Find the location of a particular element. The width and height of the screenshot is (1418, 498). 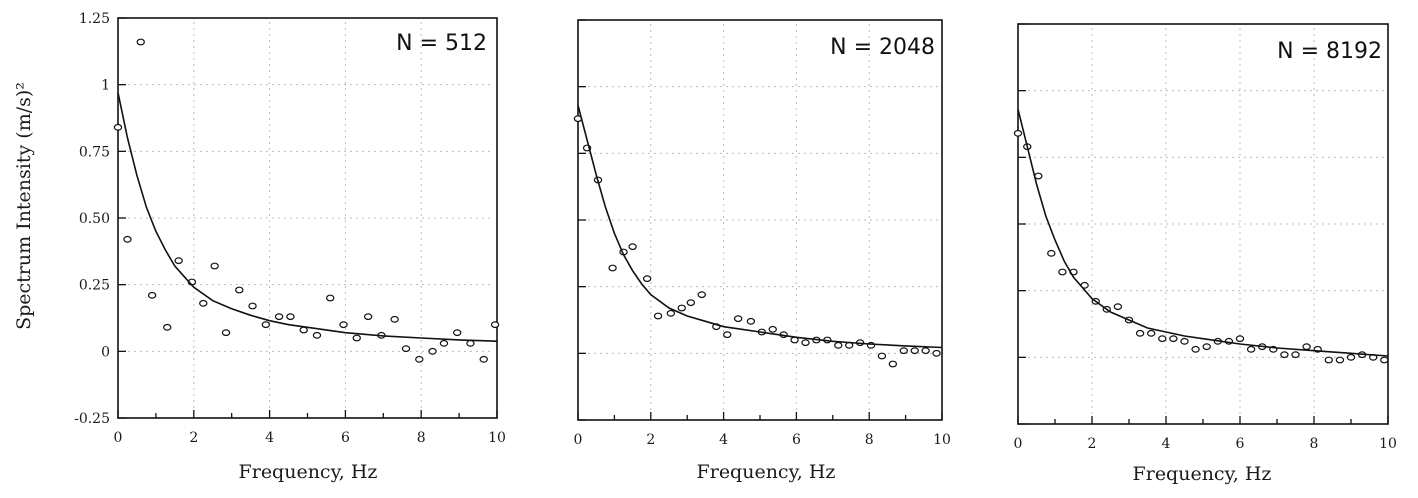

y-tick-label: 0.75 is located at coordinates (94, 152).